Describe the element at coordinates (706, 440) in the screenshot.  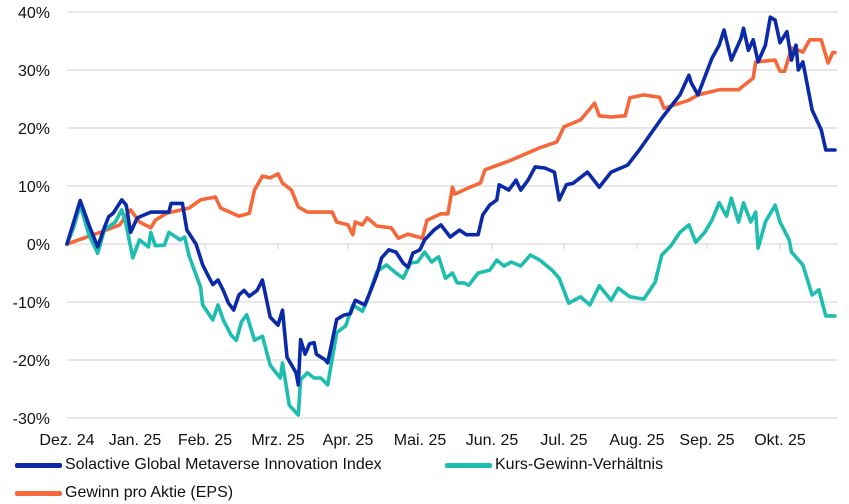
I see `x-tick-label: Sep. 25` at that location.